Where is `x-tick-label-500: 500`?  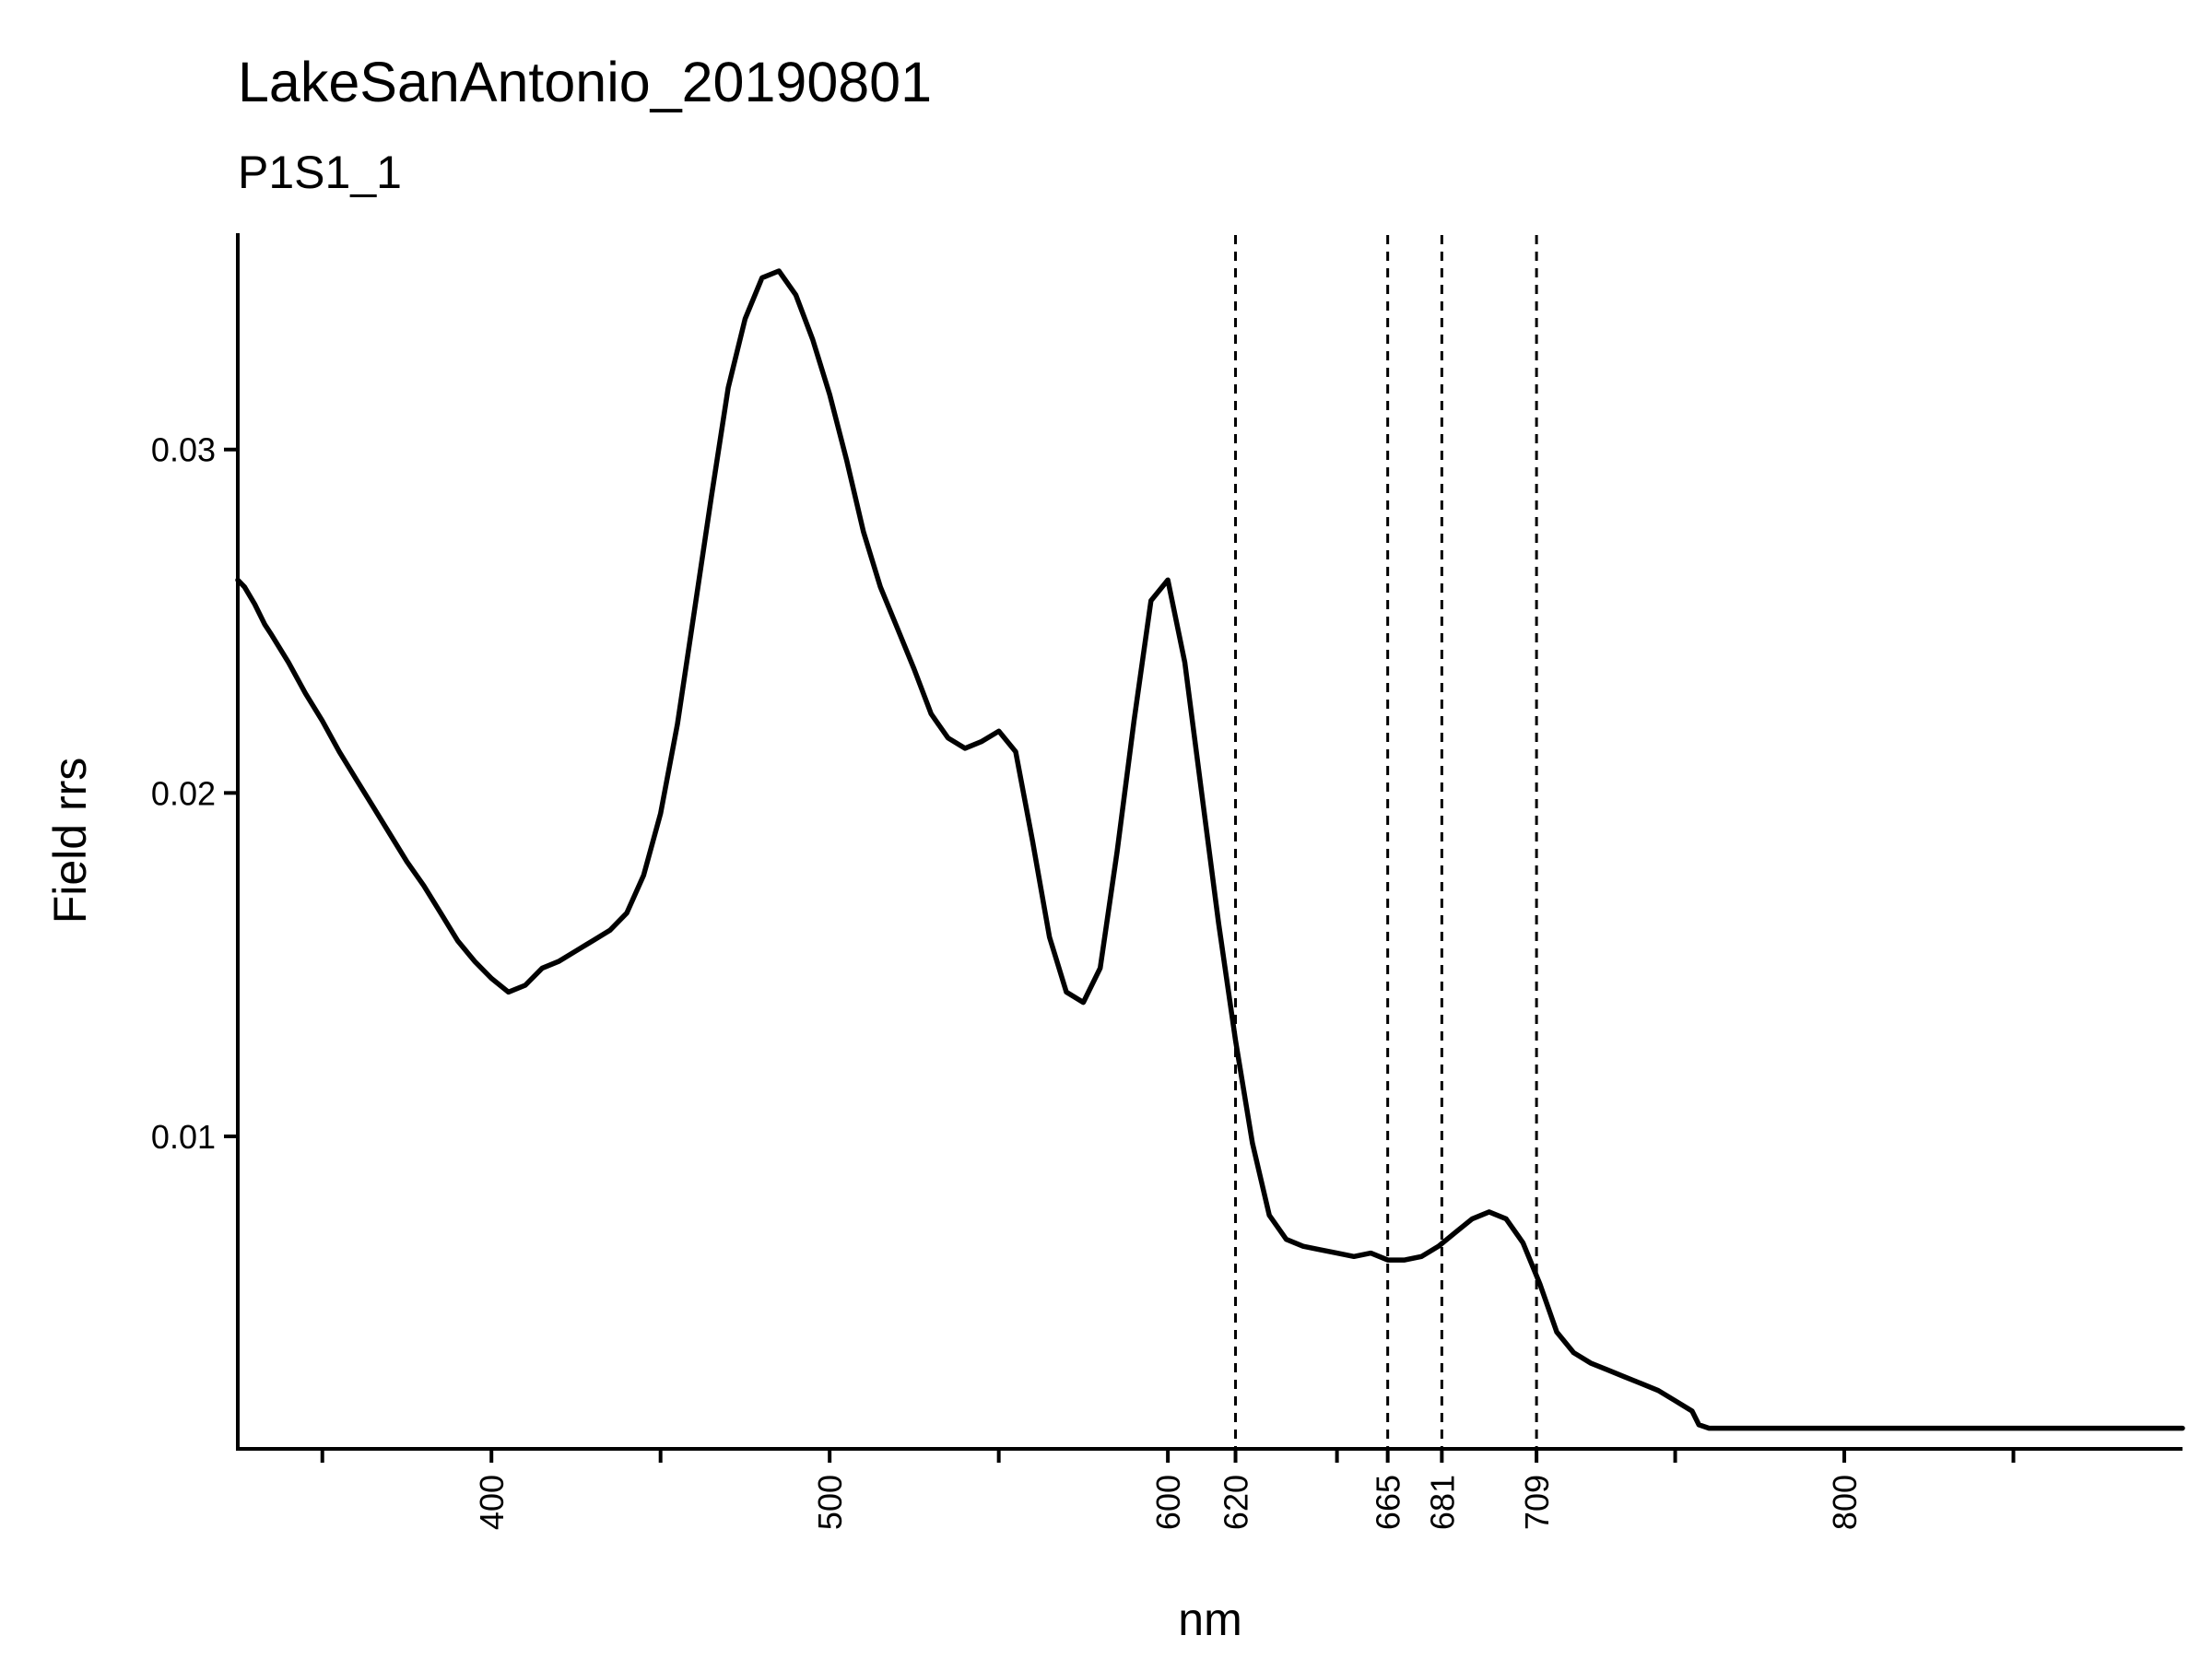 x-tick-label-500: 500 is located at coordinates (830, 1502).